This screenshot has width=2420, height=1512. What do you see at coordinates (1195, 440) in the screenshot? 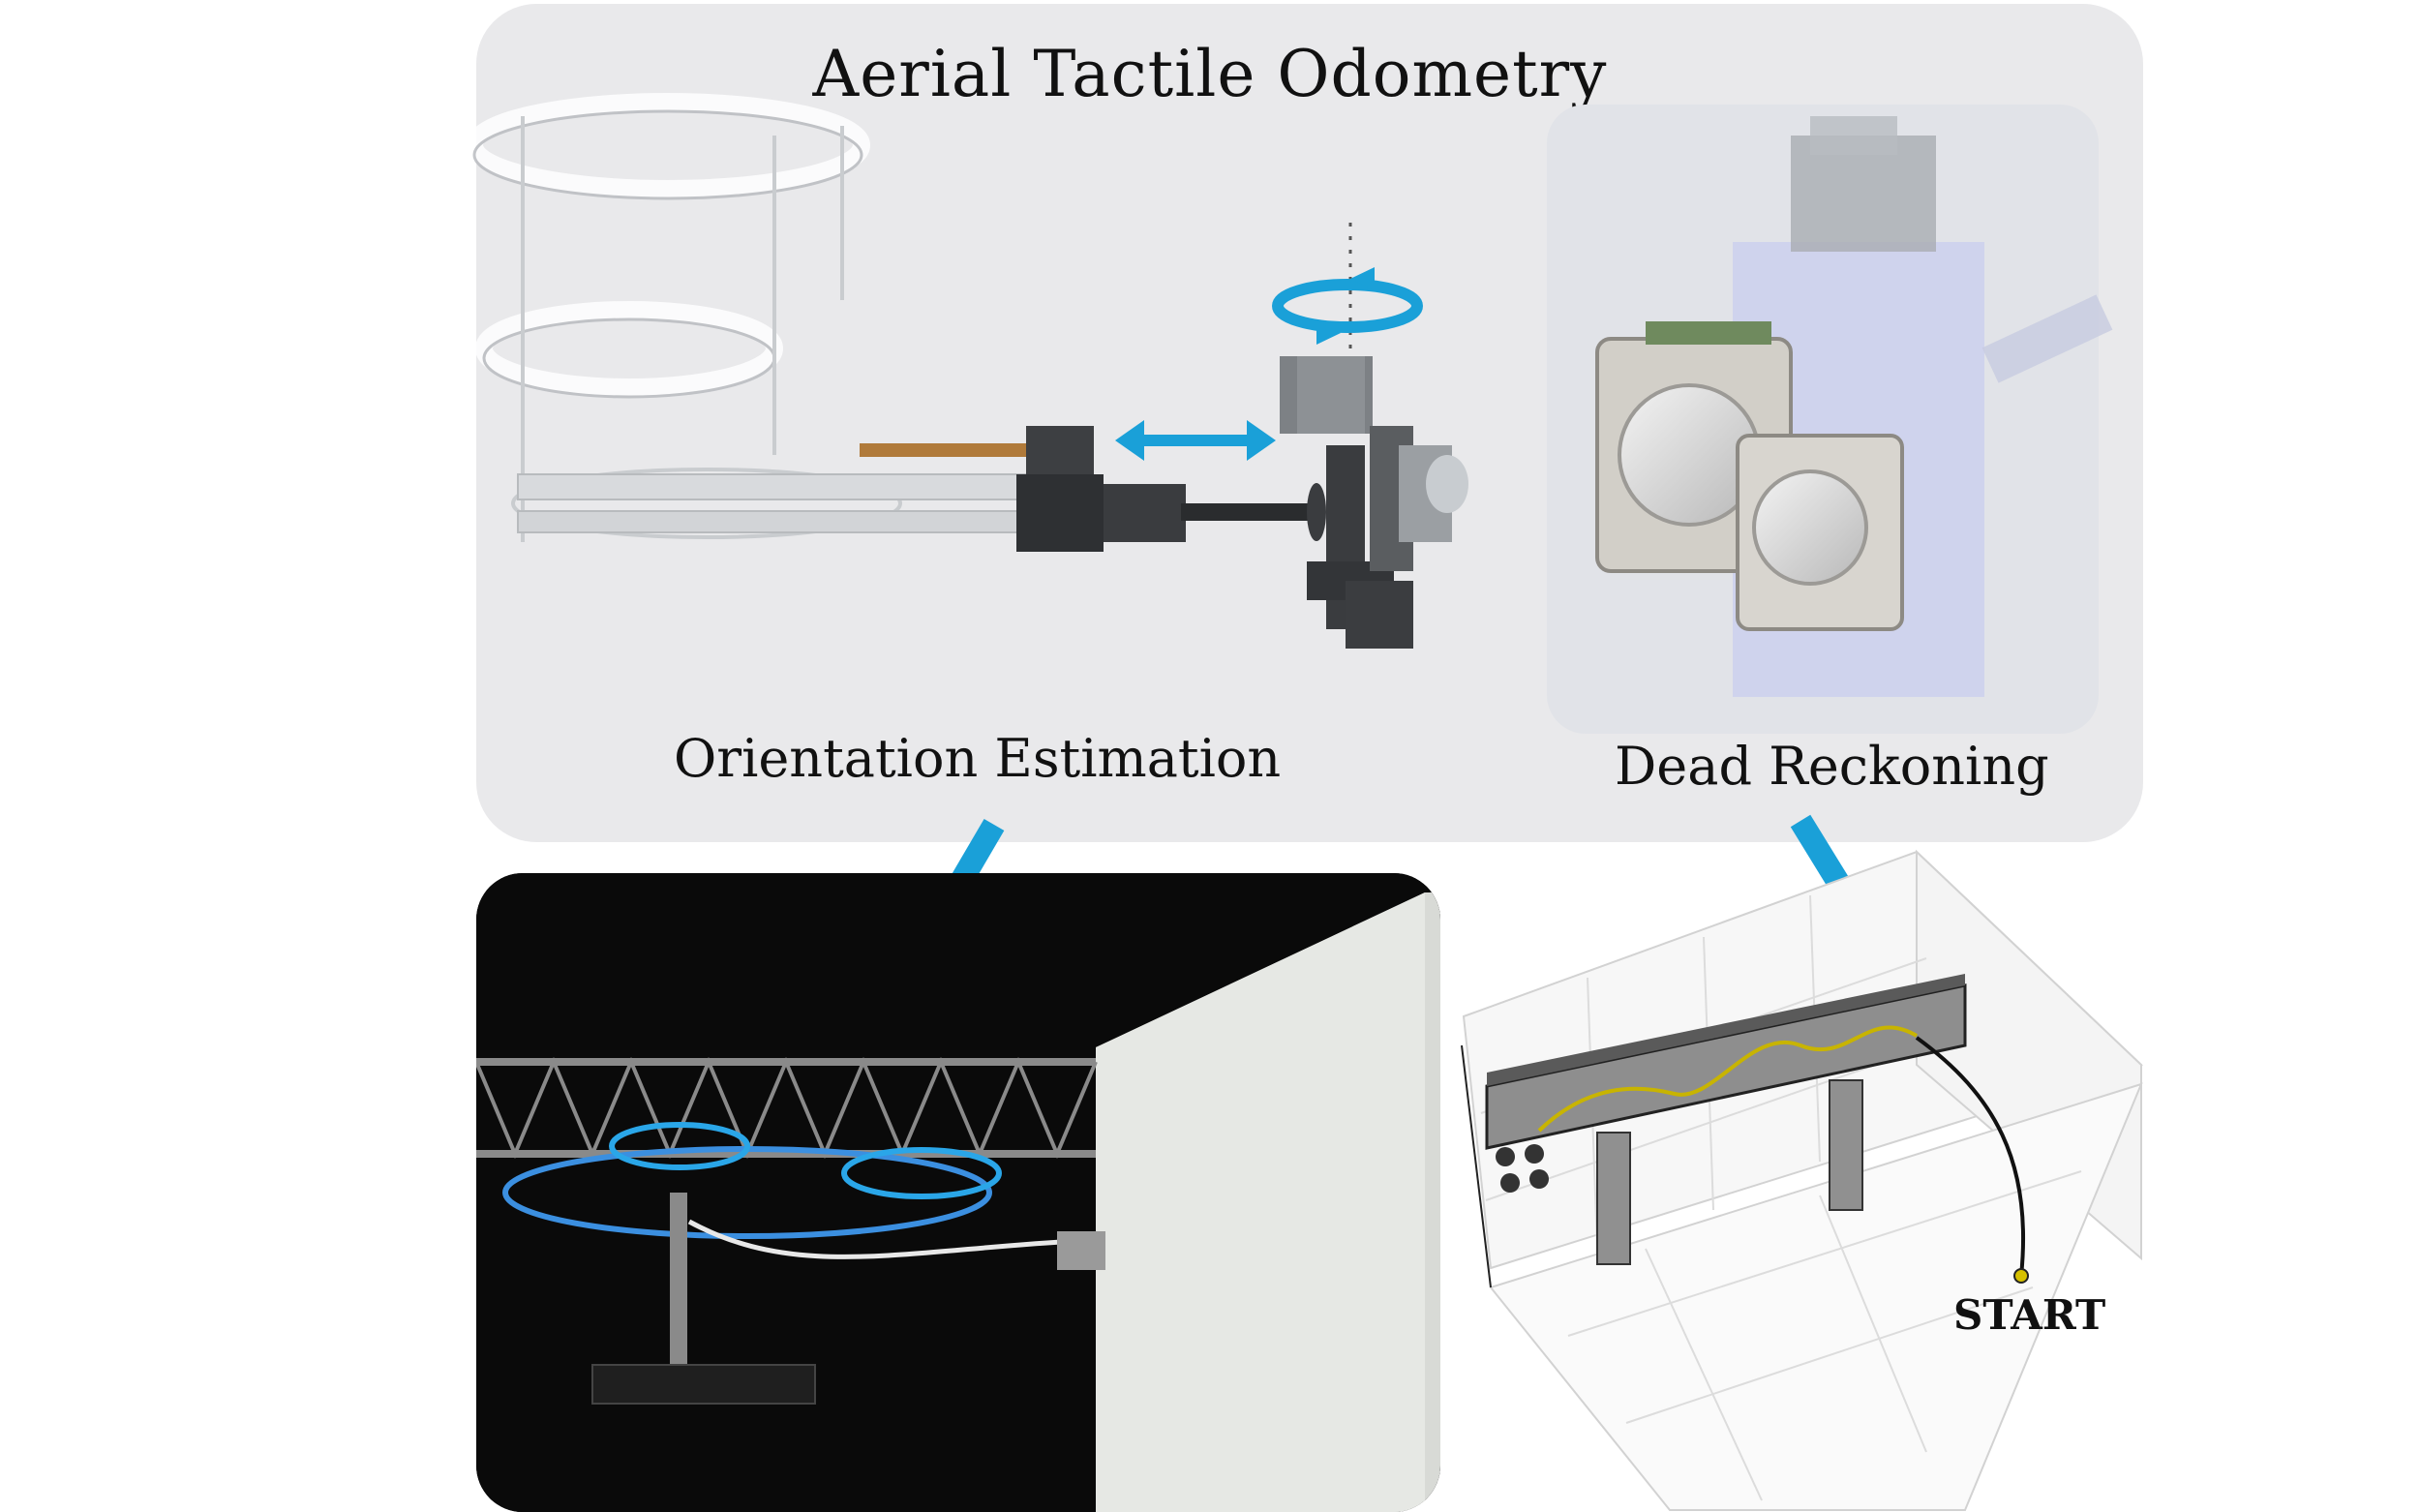
I see `translation-double-arrow-icon` at bounding box center [1195, 440].